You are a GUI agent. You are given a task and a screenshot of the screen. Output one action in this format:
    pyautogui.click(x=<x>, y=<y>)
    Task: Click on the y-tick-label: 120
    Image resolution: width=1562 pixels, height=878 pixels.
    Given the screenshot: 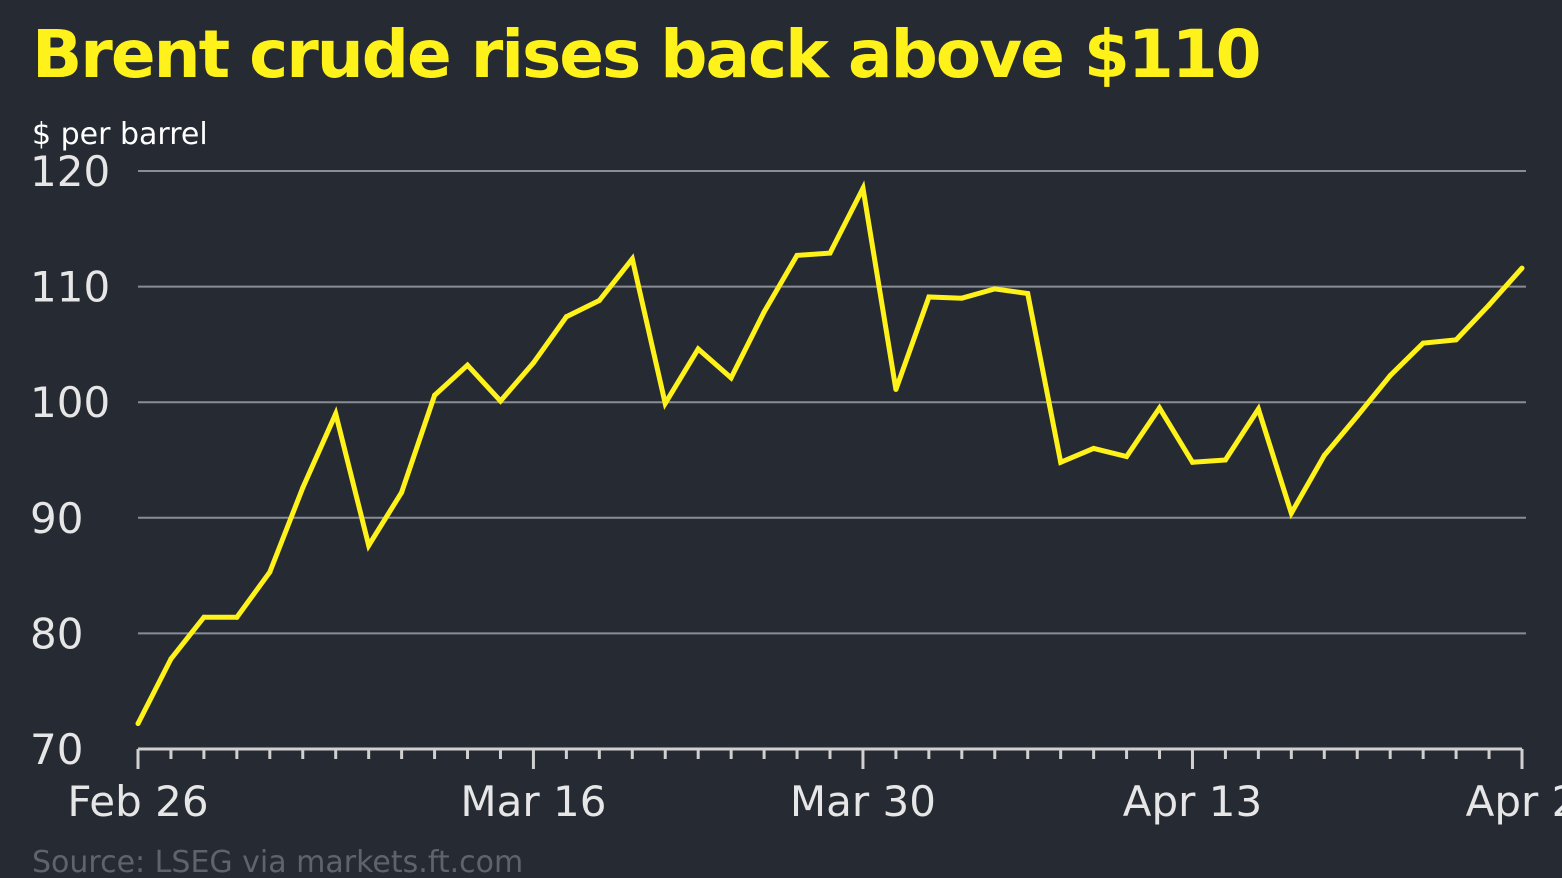 What is the action you would take?
    pyautogui.click(x=70, y=171)
    